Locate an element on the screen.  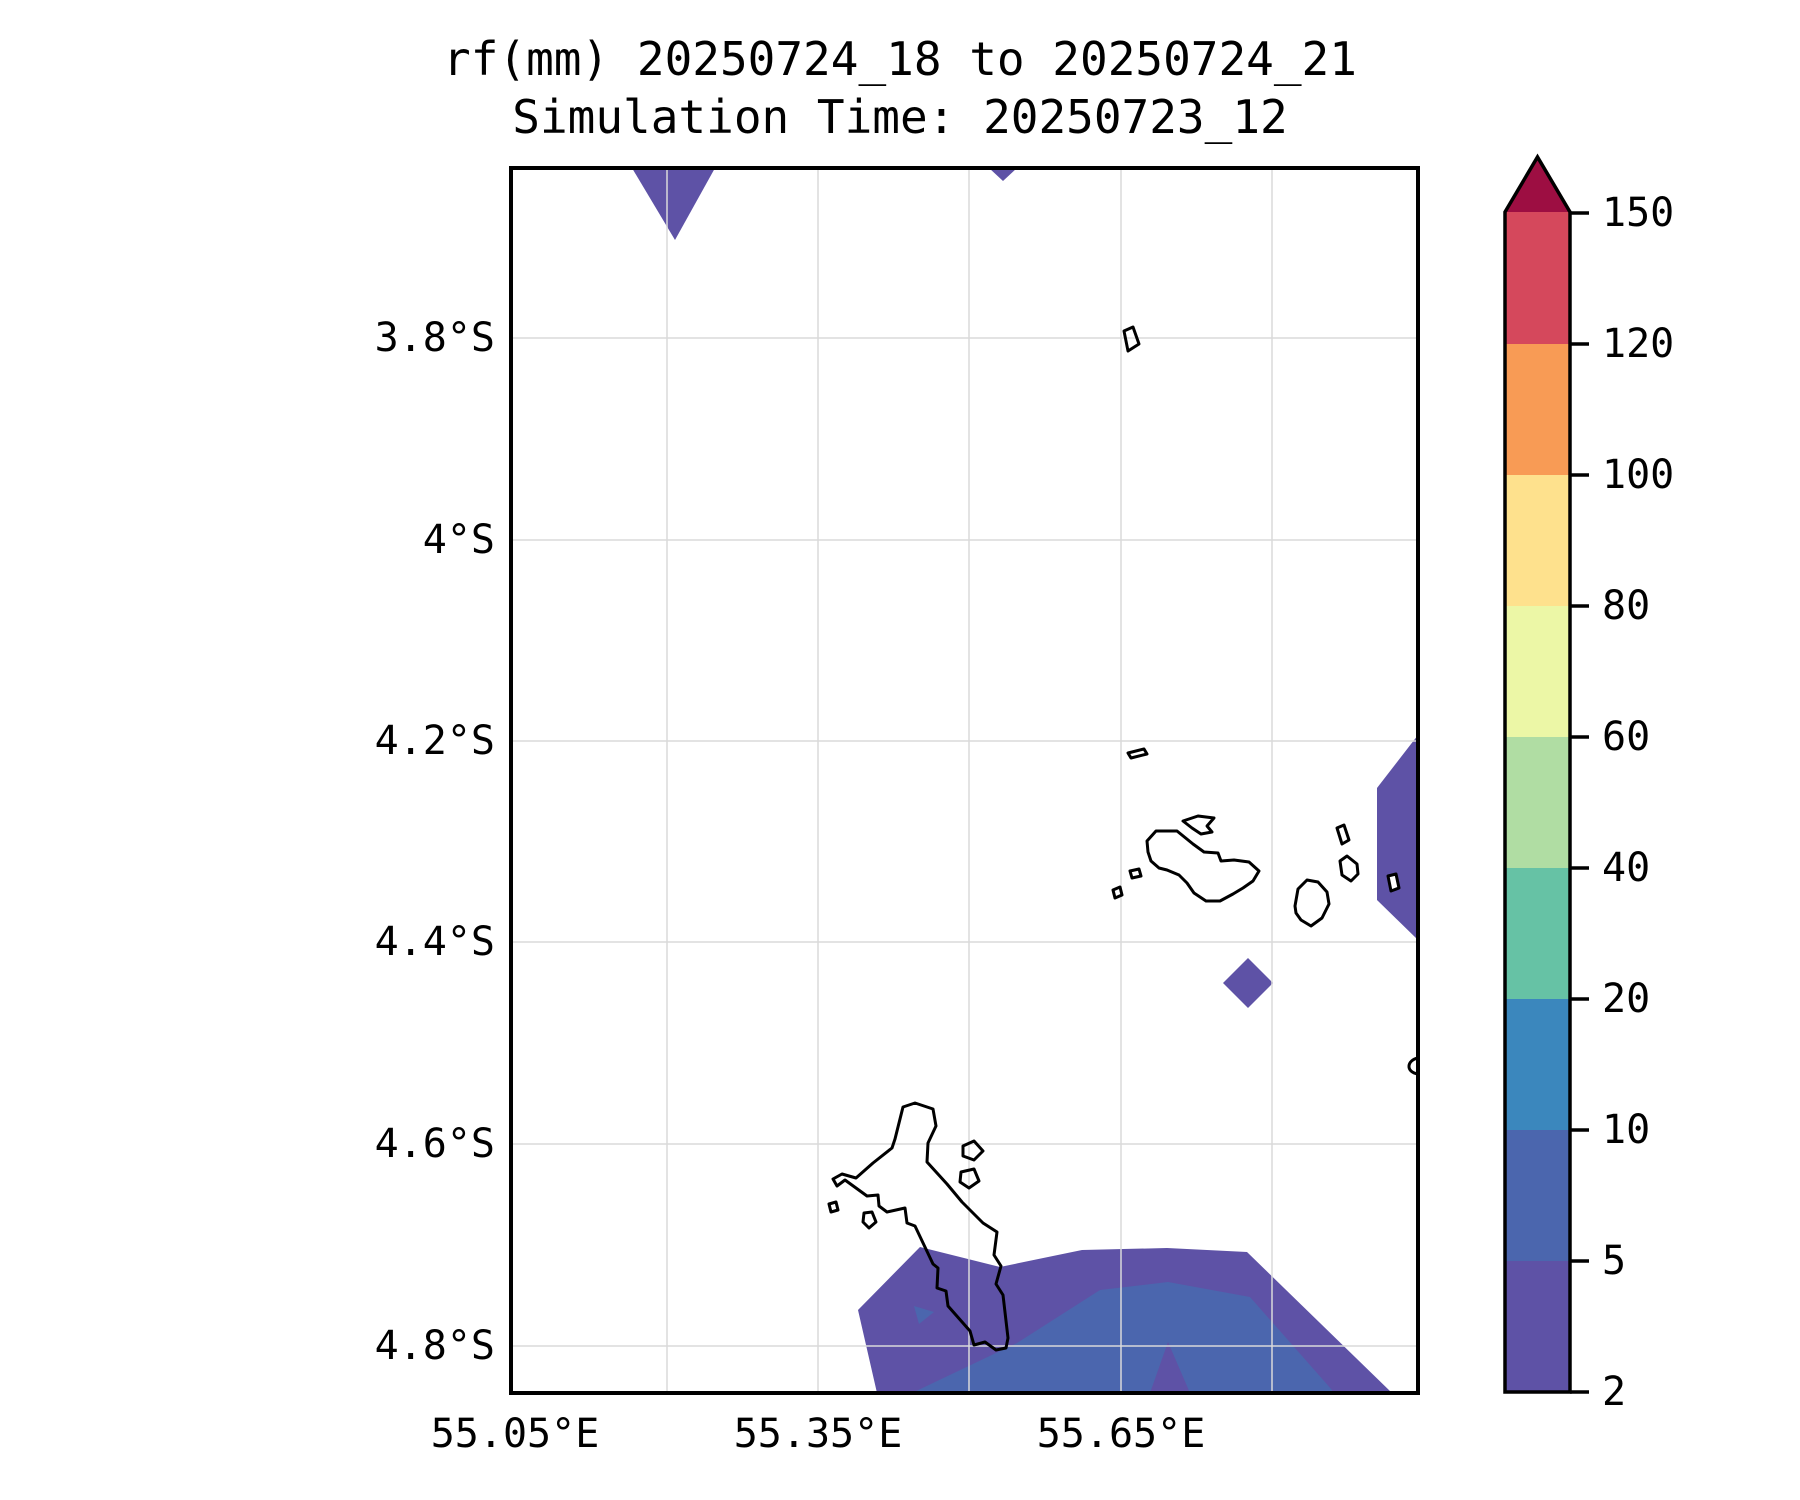
colorbar-tick-label: 100 is located at coordinates (1638, 475).